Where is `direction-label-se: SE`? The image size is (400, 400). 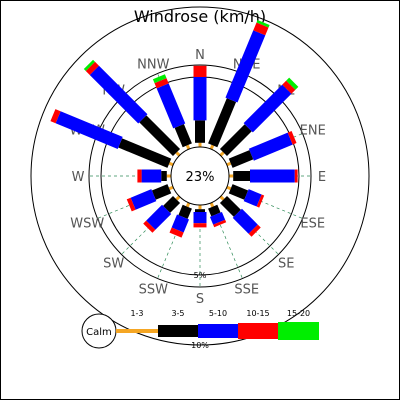 direction-label-se: SE is located at coordinates (286, 263).